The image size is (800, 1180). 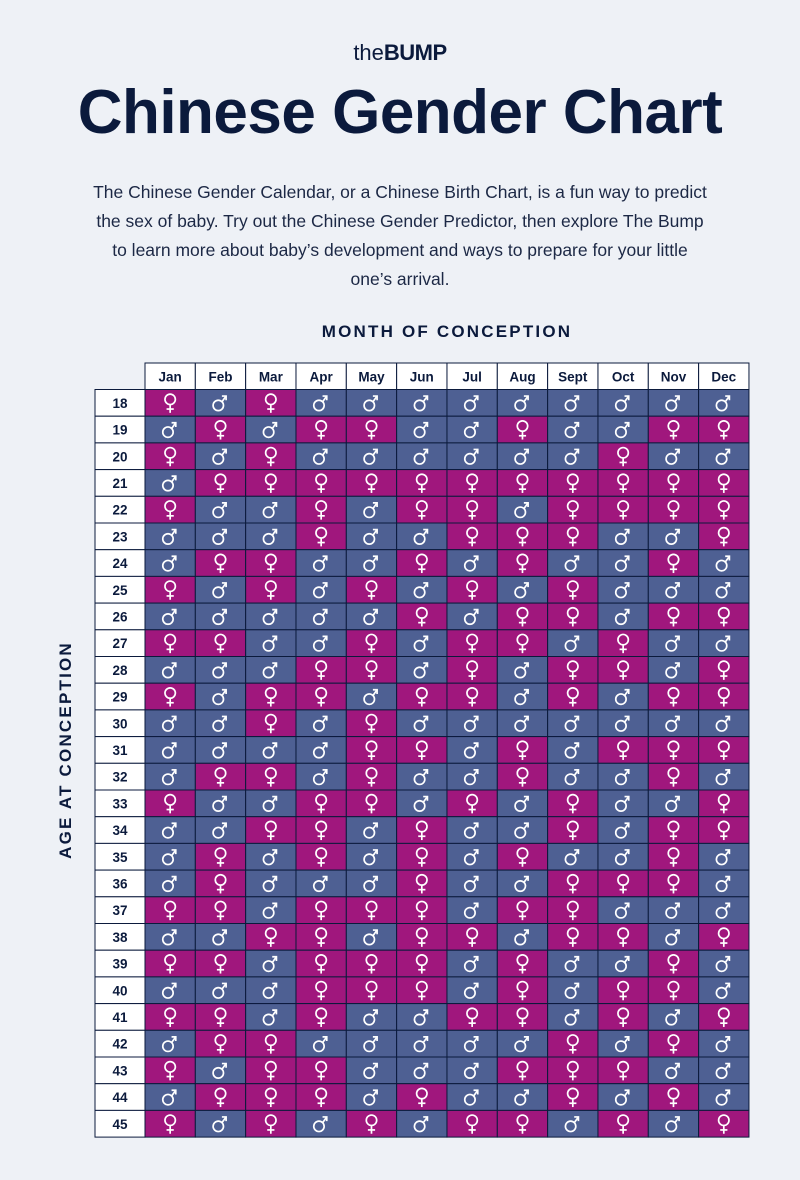 I want to click on month-header-label: Oct, so click(x=623, y=376).